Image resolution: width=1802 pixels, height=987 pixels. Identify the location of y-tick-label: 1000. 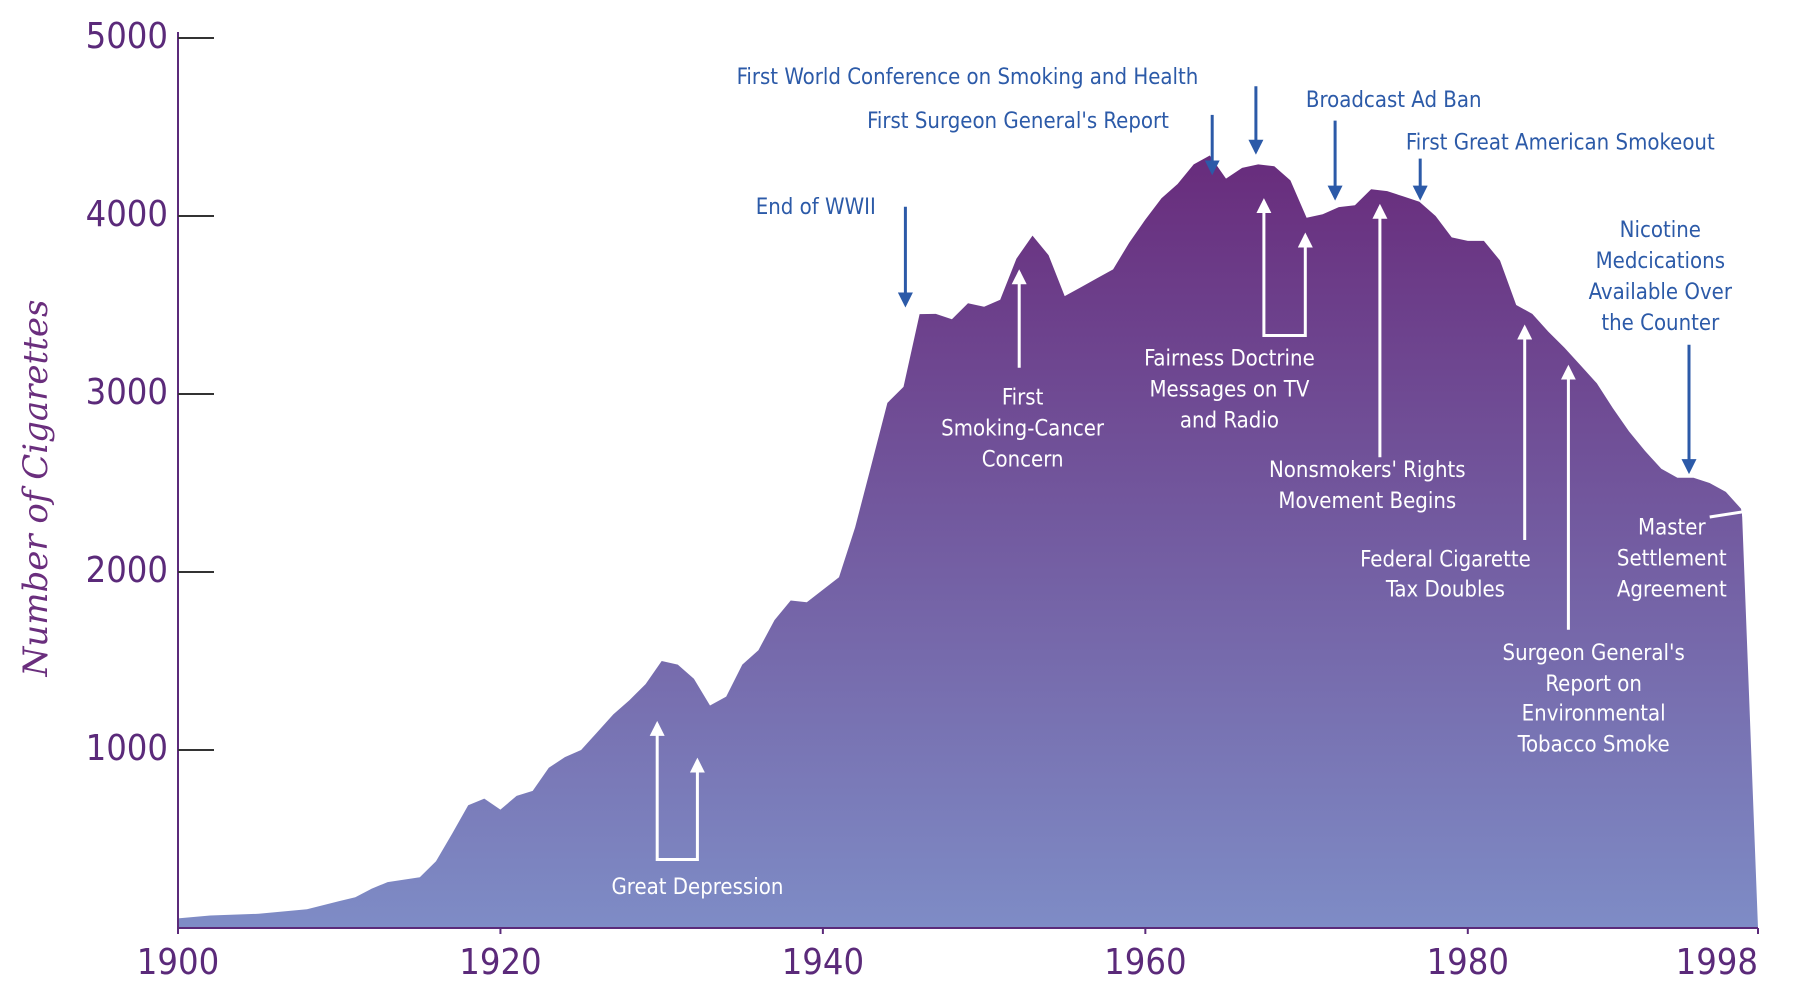
(127, 748).